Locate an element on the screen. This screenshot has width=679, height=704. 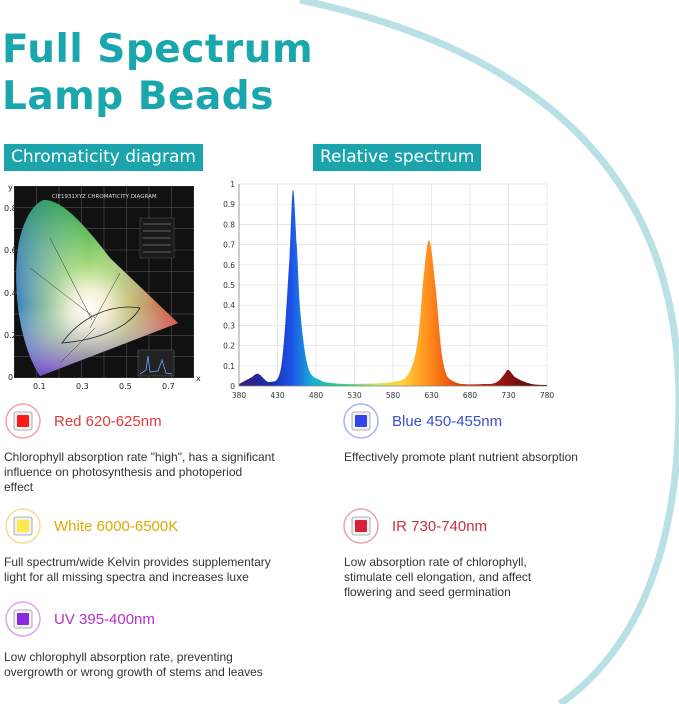
desc-line: effect is located at coordinates (19, 487).